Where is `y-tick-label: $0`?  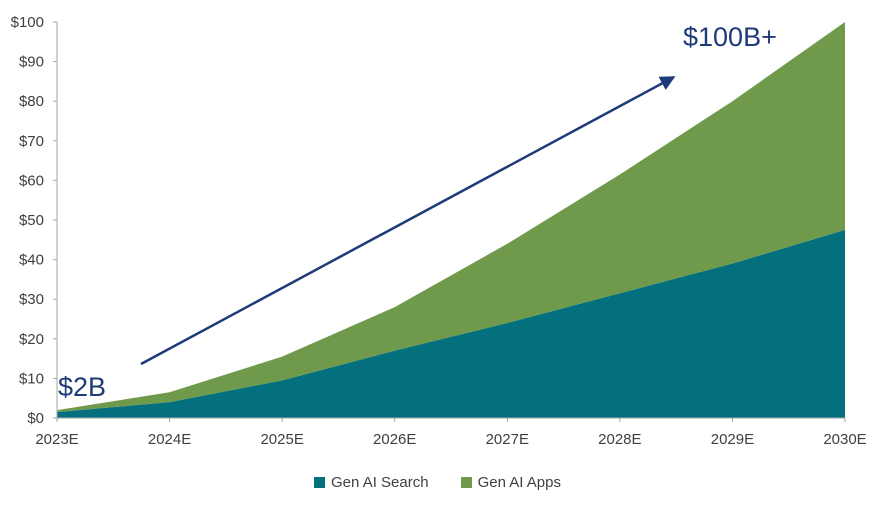
y-tick-label: $0 is located at coordinates (35, 418).